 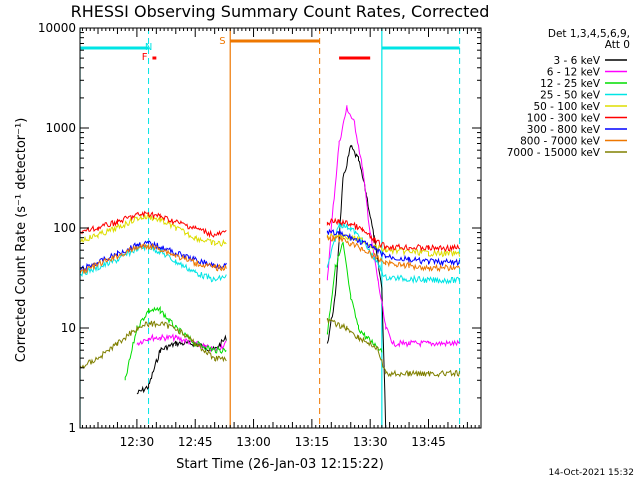 I want to click on legend-label-0: 3 - 6 keV, so click(x=576, y=61).